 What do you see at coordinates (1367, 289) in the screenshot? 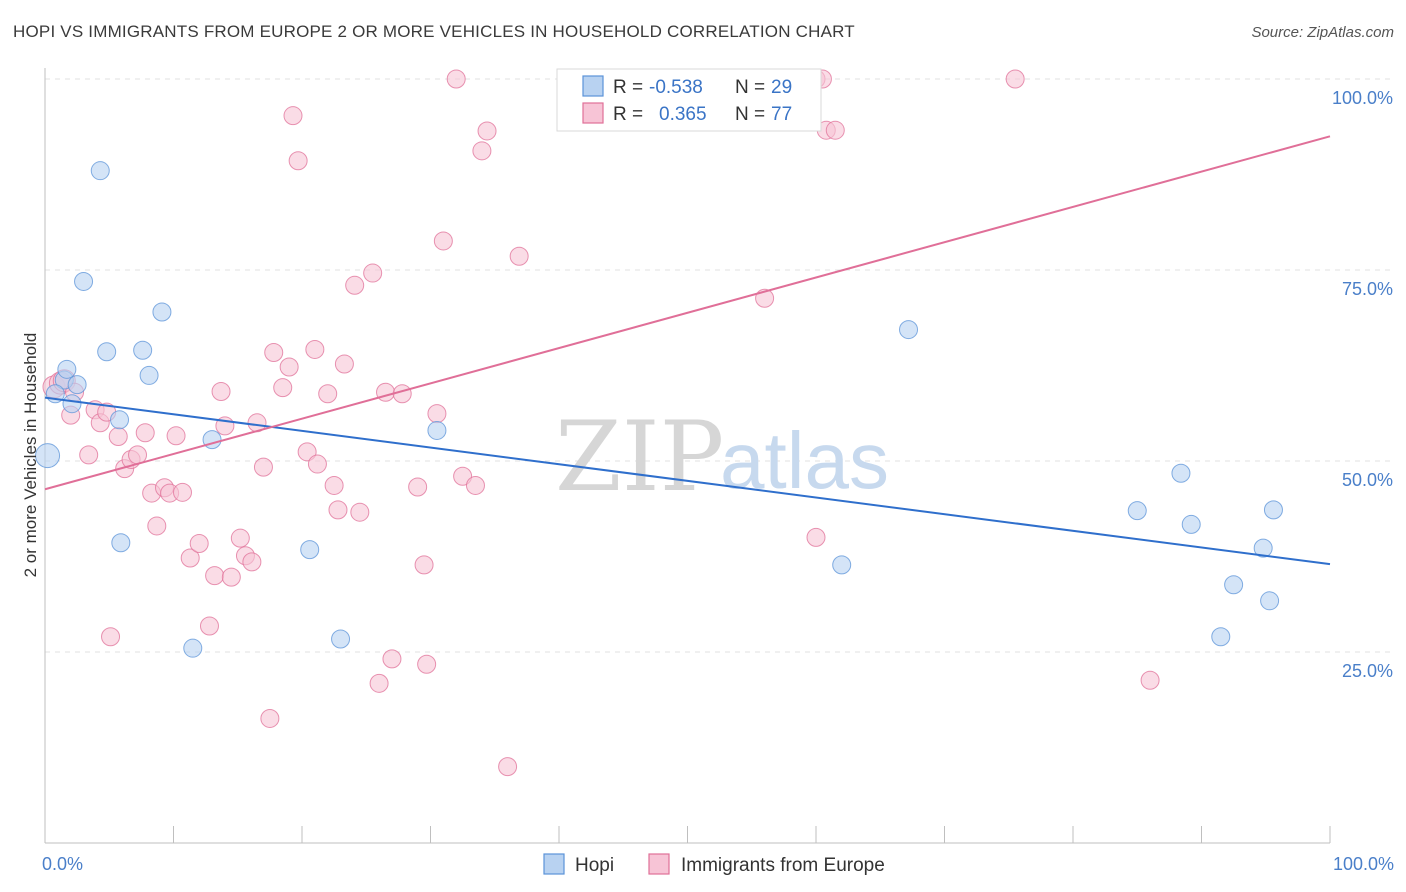
I see `y-tick-label-2: 75.0%` at bounding box center [1367, 289].